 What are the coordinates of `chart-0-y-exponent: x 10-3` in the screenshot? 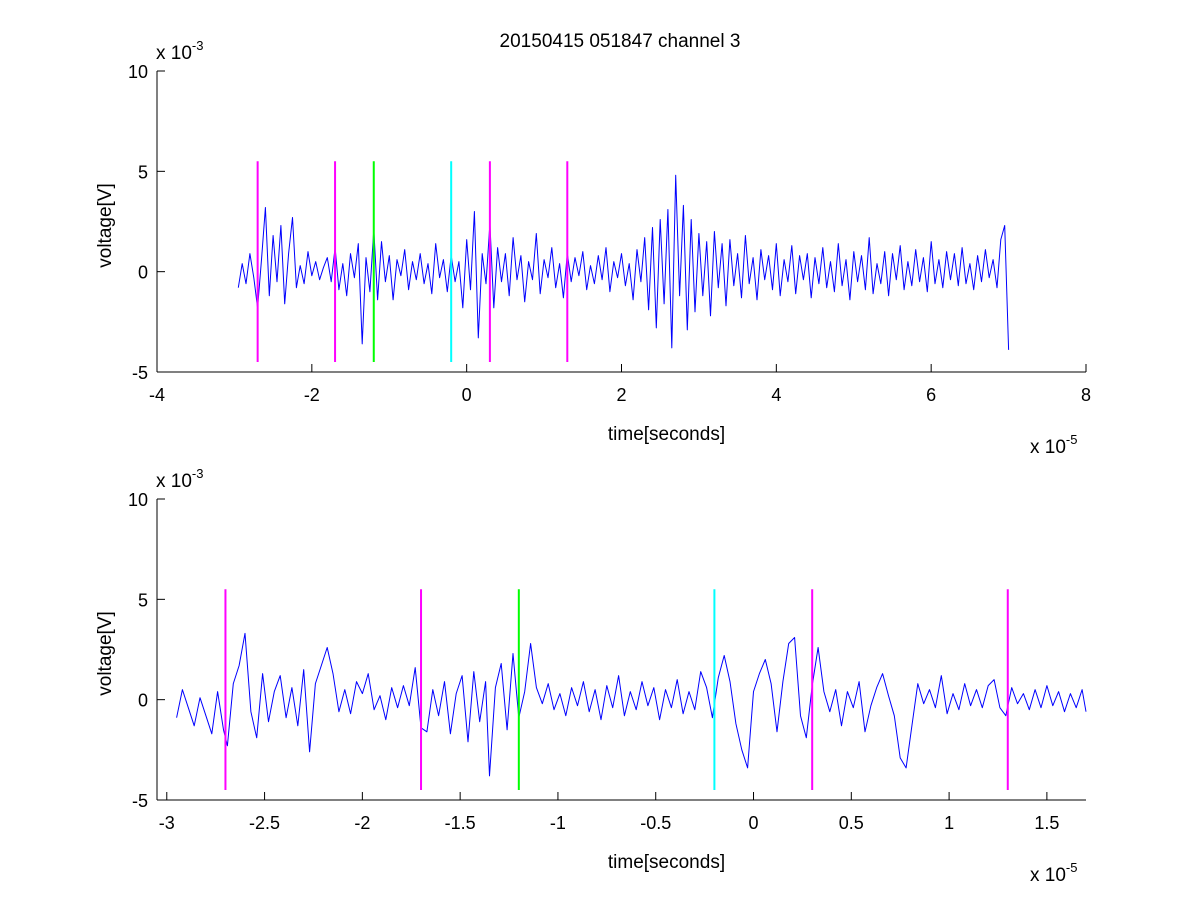 It's located at (179, 51).